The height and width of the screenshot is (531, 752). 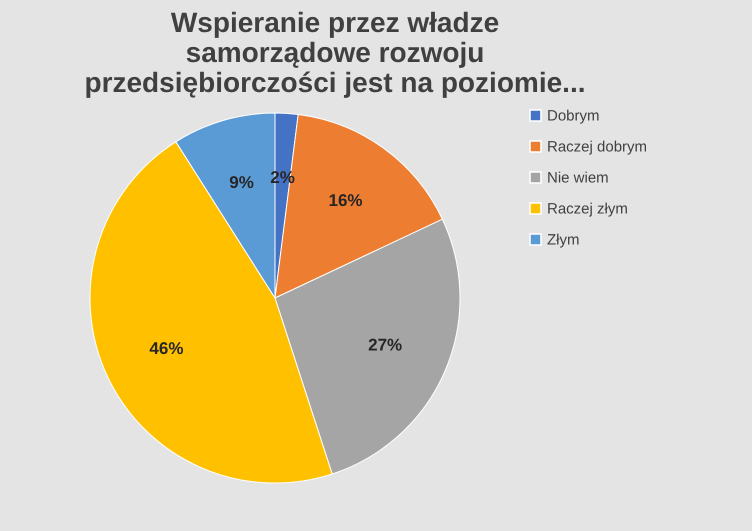 What do you see at coordinates (578, 178) in the screenshot?
I see `legend-label: Nie wiem` at bounding box center [578, 178].